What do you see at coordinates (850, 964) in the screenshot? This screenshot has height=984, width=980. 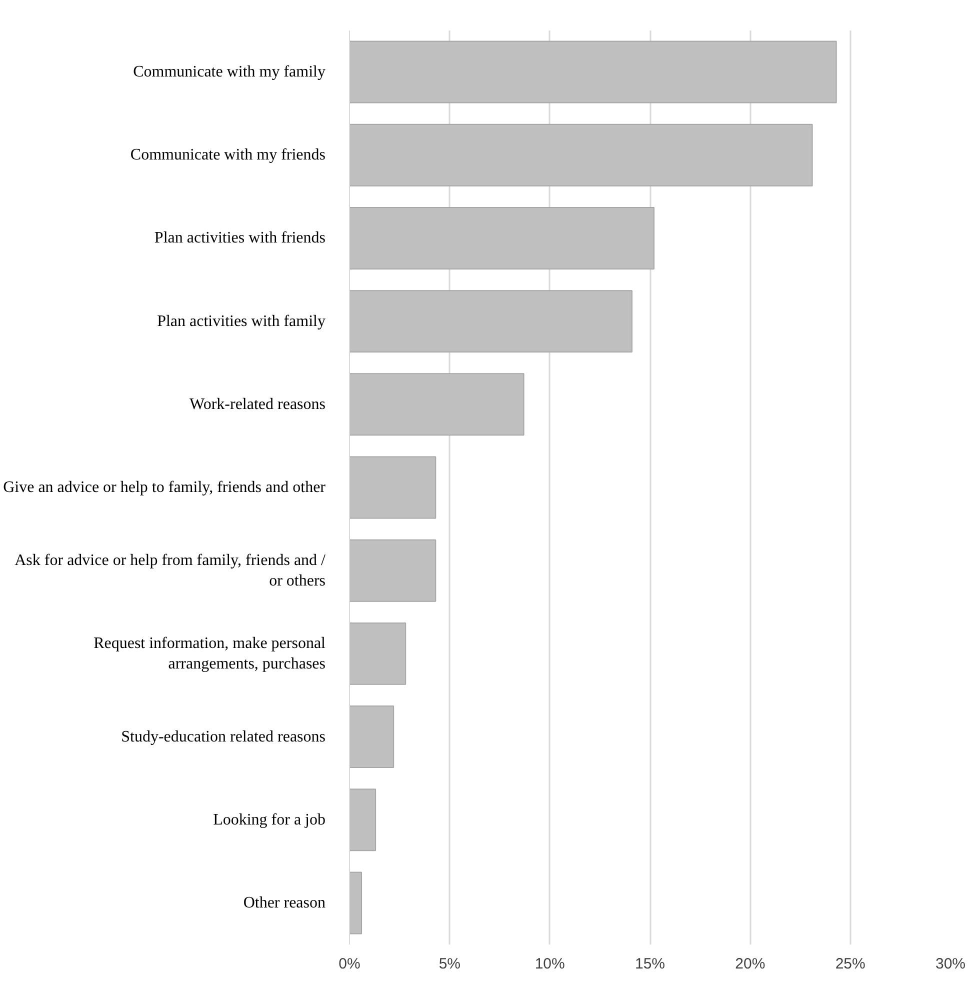 I see `x-tick-label: 25%` at bounding box center [850, 964].